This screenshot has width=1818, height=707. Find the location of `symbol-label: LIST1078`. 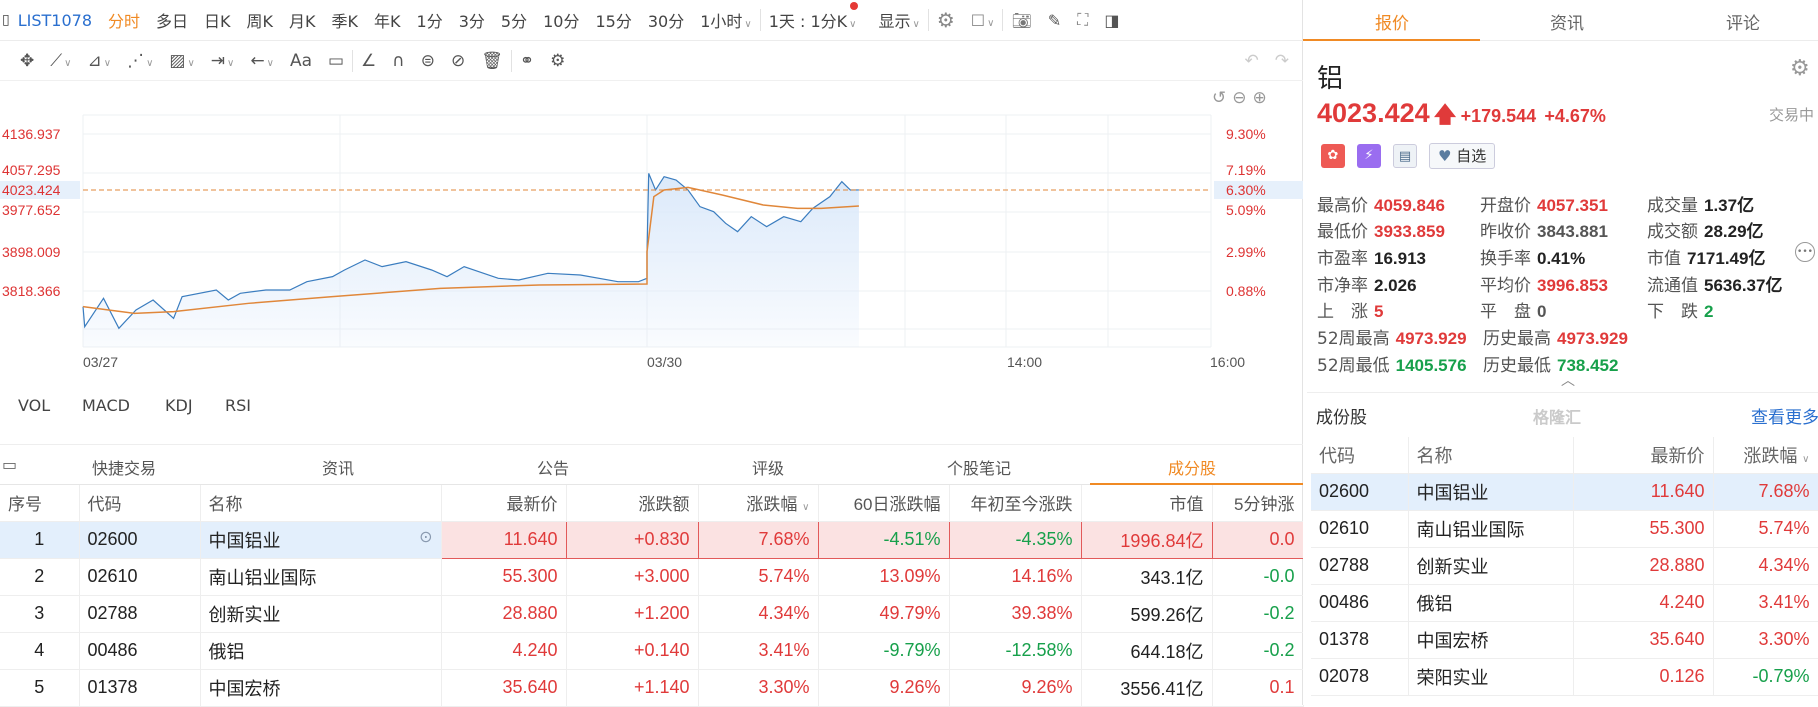

symbol-label: LIST1078 is located at coordinates (54, 20).